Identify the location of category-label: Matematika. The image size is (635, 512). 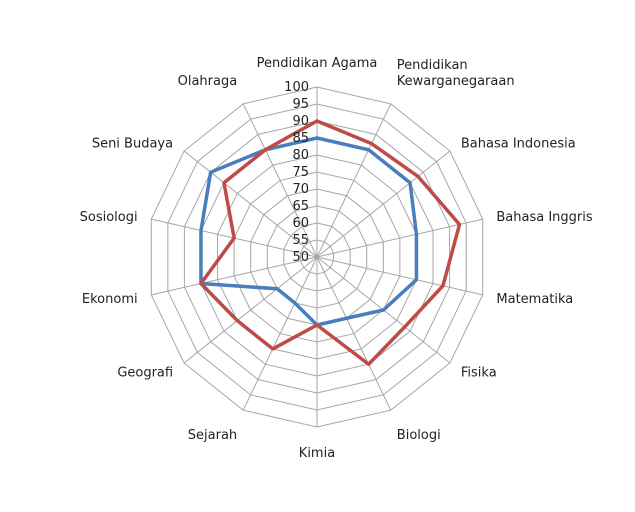
(534, 299).